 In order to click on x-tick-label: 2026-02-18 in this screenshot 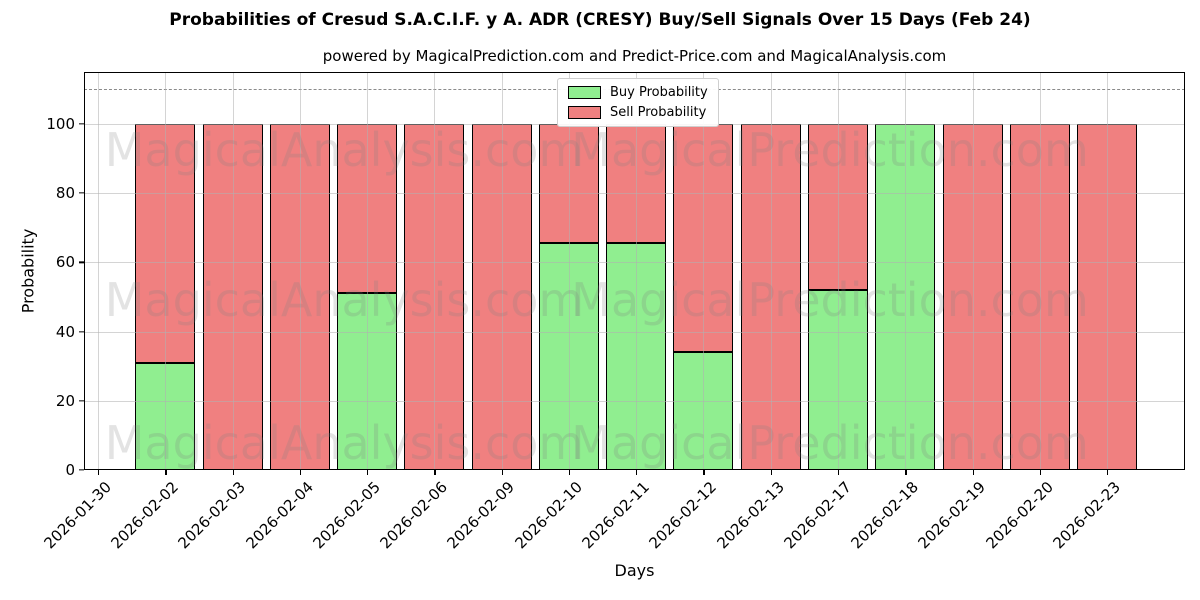, I will do `click(884, 515)`.